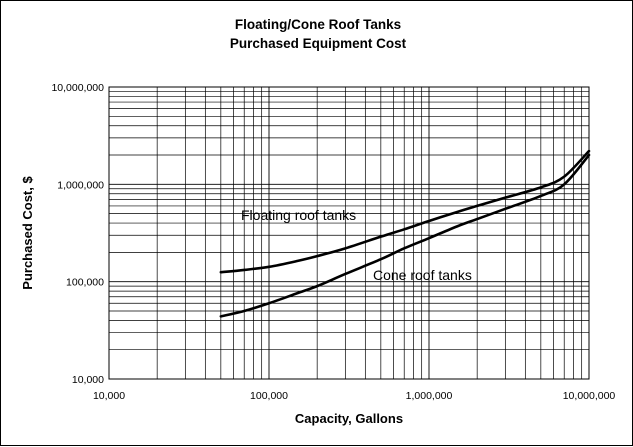 The width and height of the screenshot is (633, 447). I want to click on y-tick-label: 10,000, so click(88, 380).